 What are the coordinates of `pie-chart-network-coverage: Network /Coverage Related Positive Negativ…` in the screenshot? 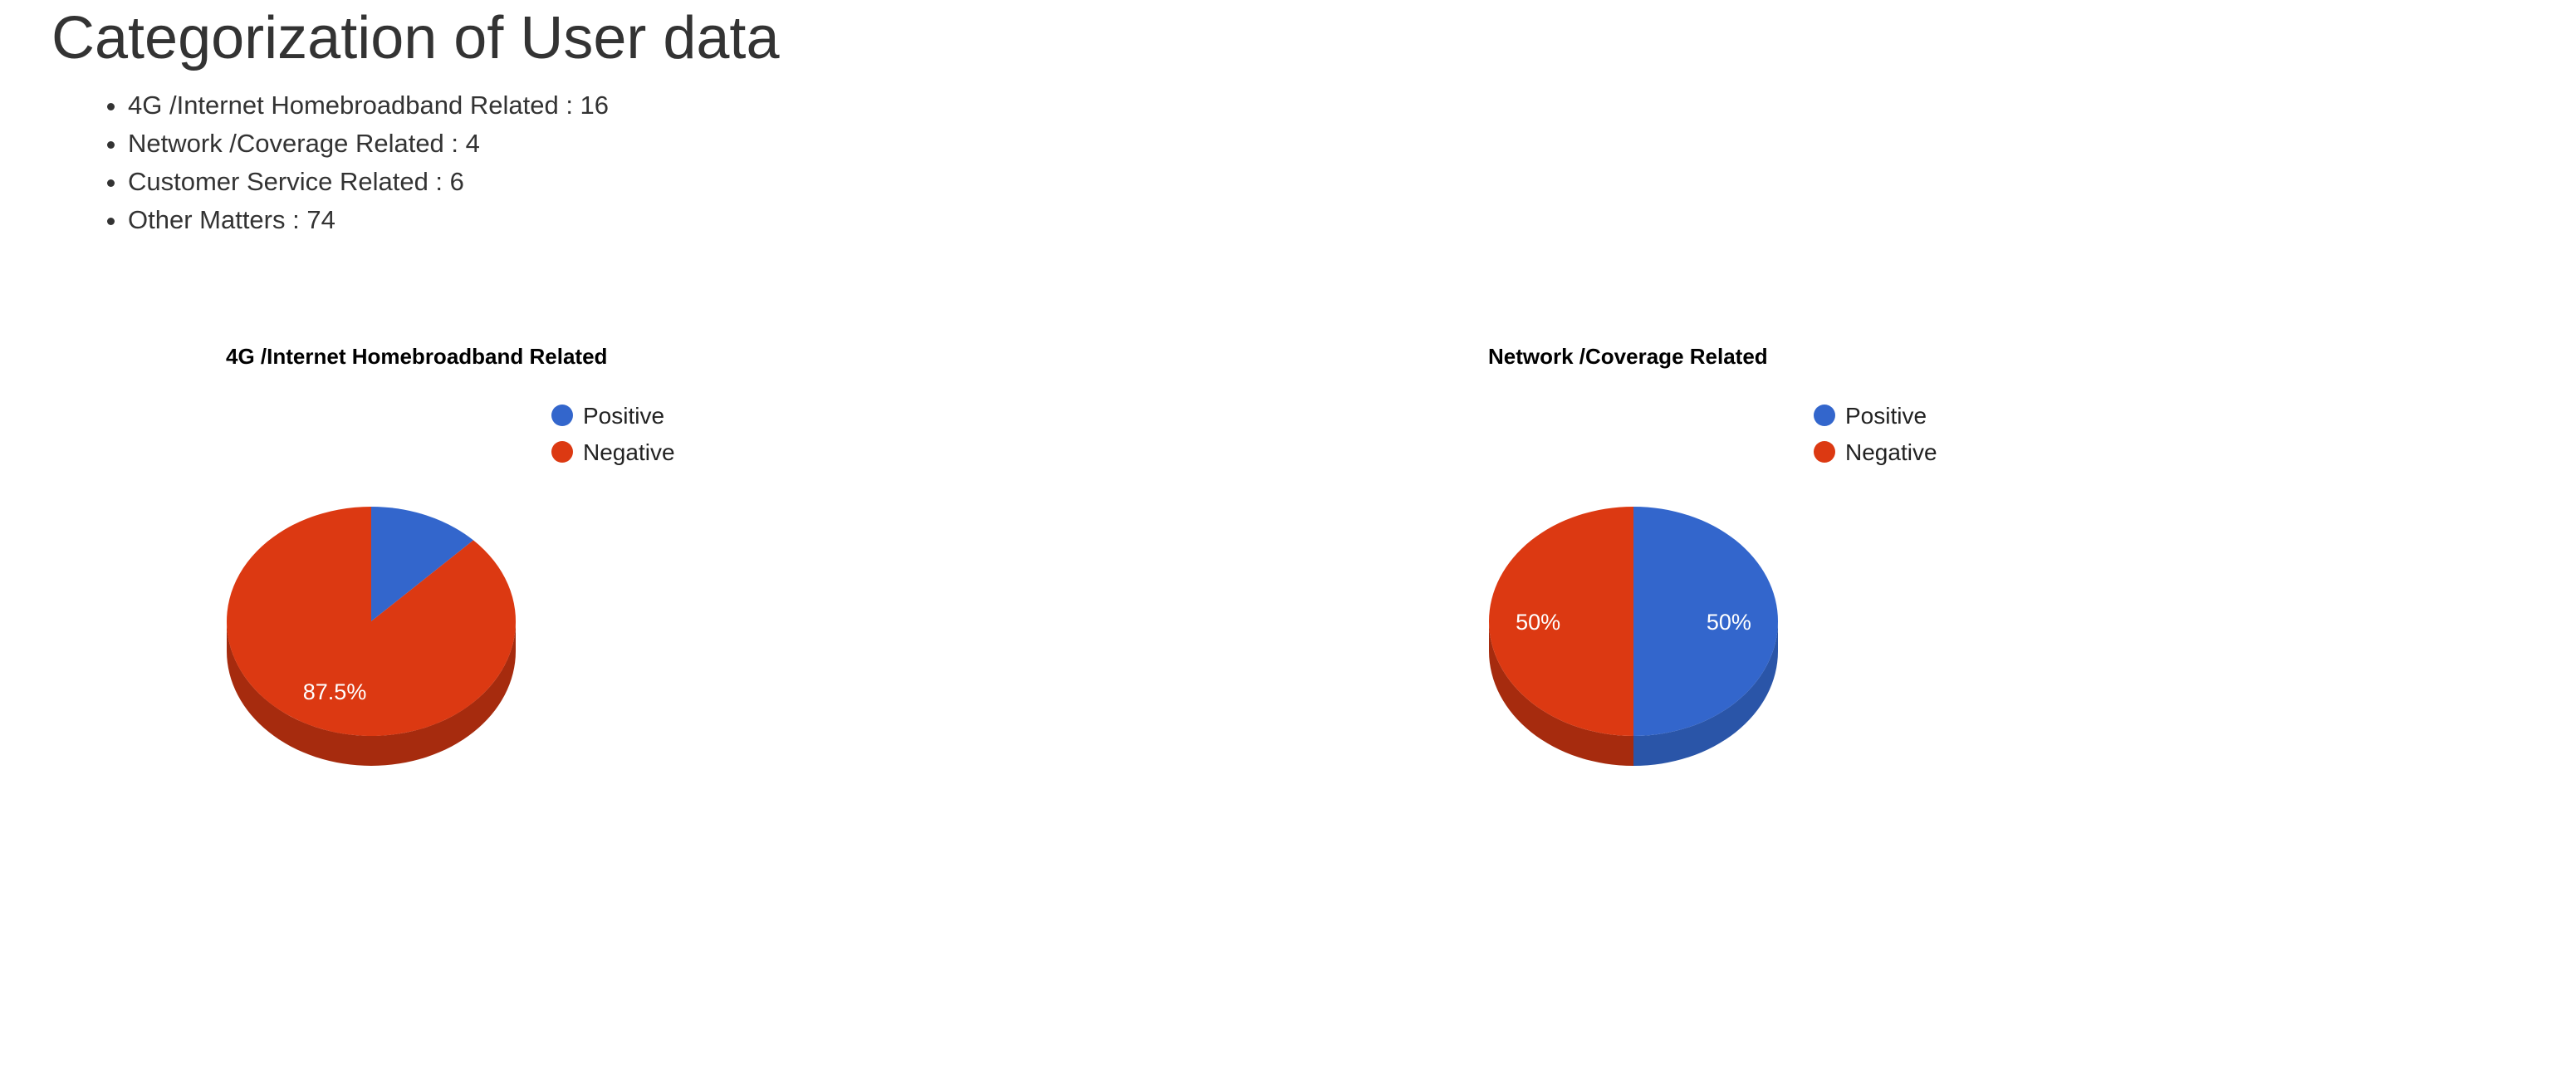 It's located at (1712, 555).